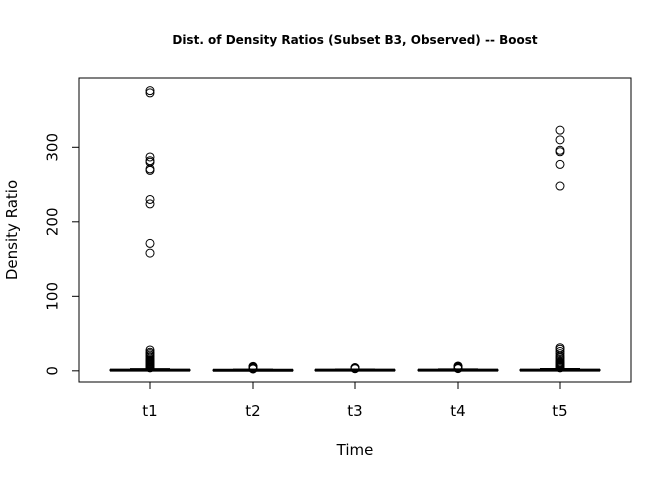 Image resolution: width=672 pixels, height=480 pixels. Describe the element at coordinates (355, 450) in the screenshot. I see `x-axis-label: Time` at that location.